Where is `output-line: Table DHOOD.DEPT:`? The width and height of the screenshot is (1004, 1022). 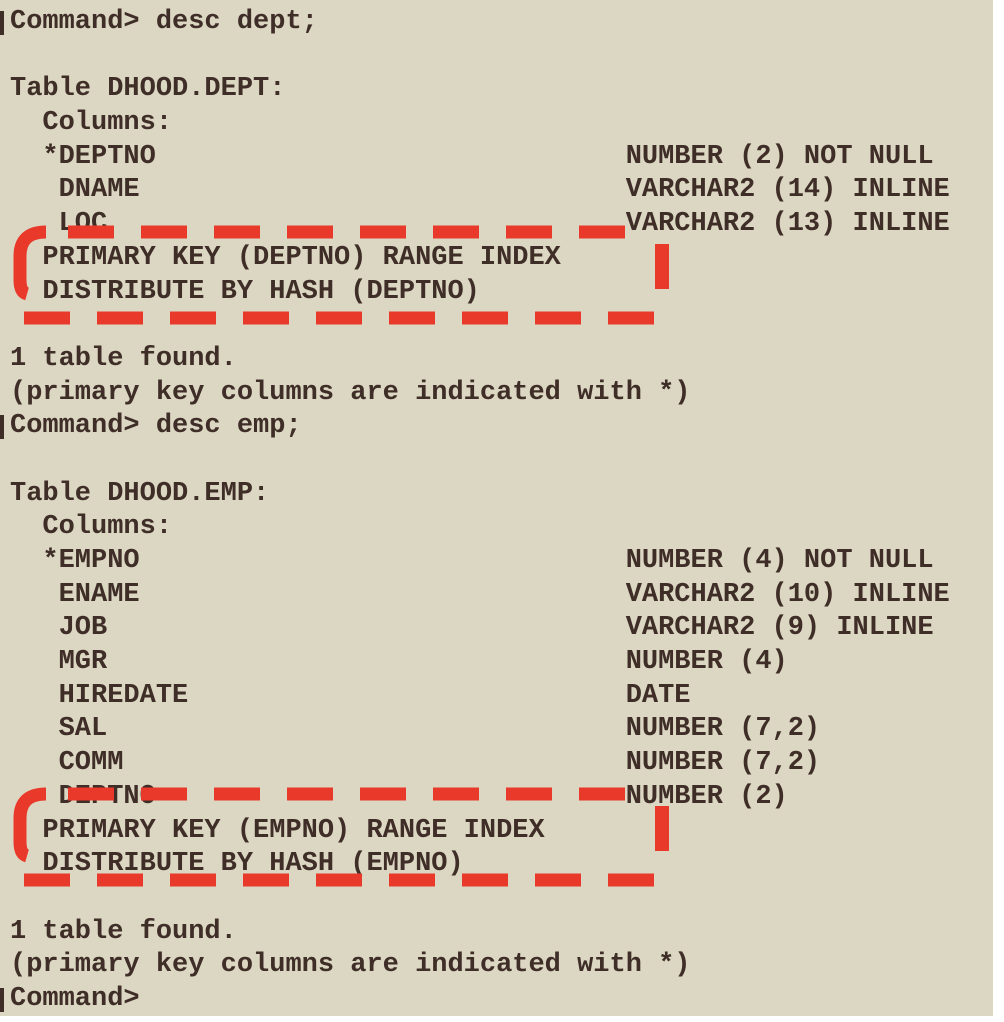
output-line: Table DHOOD.DEPT: is located at coordinates (148, 89).